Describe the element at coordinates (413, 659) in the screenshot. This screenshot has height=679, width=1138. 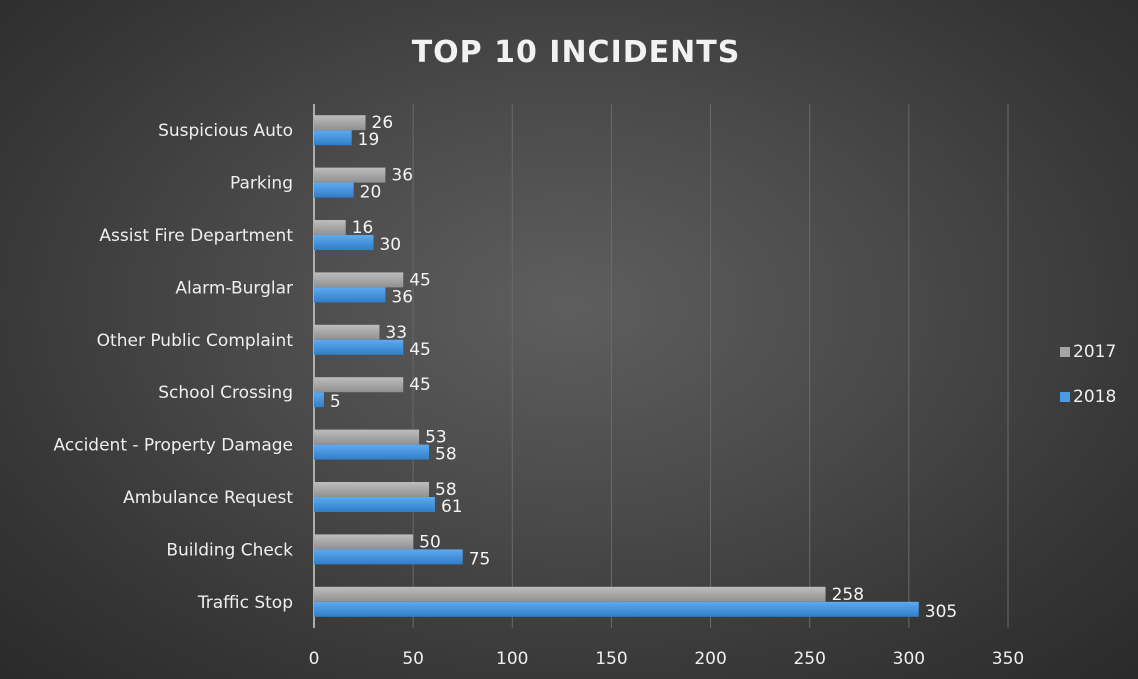
I see `x-tick-label: 50` at that location.